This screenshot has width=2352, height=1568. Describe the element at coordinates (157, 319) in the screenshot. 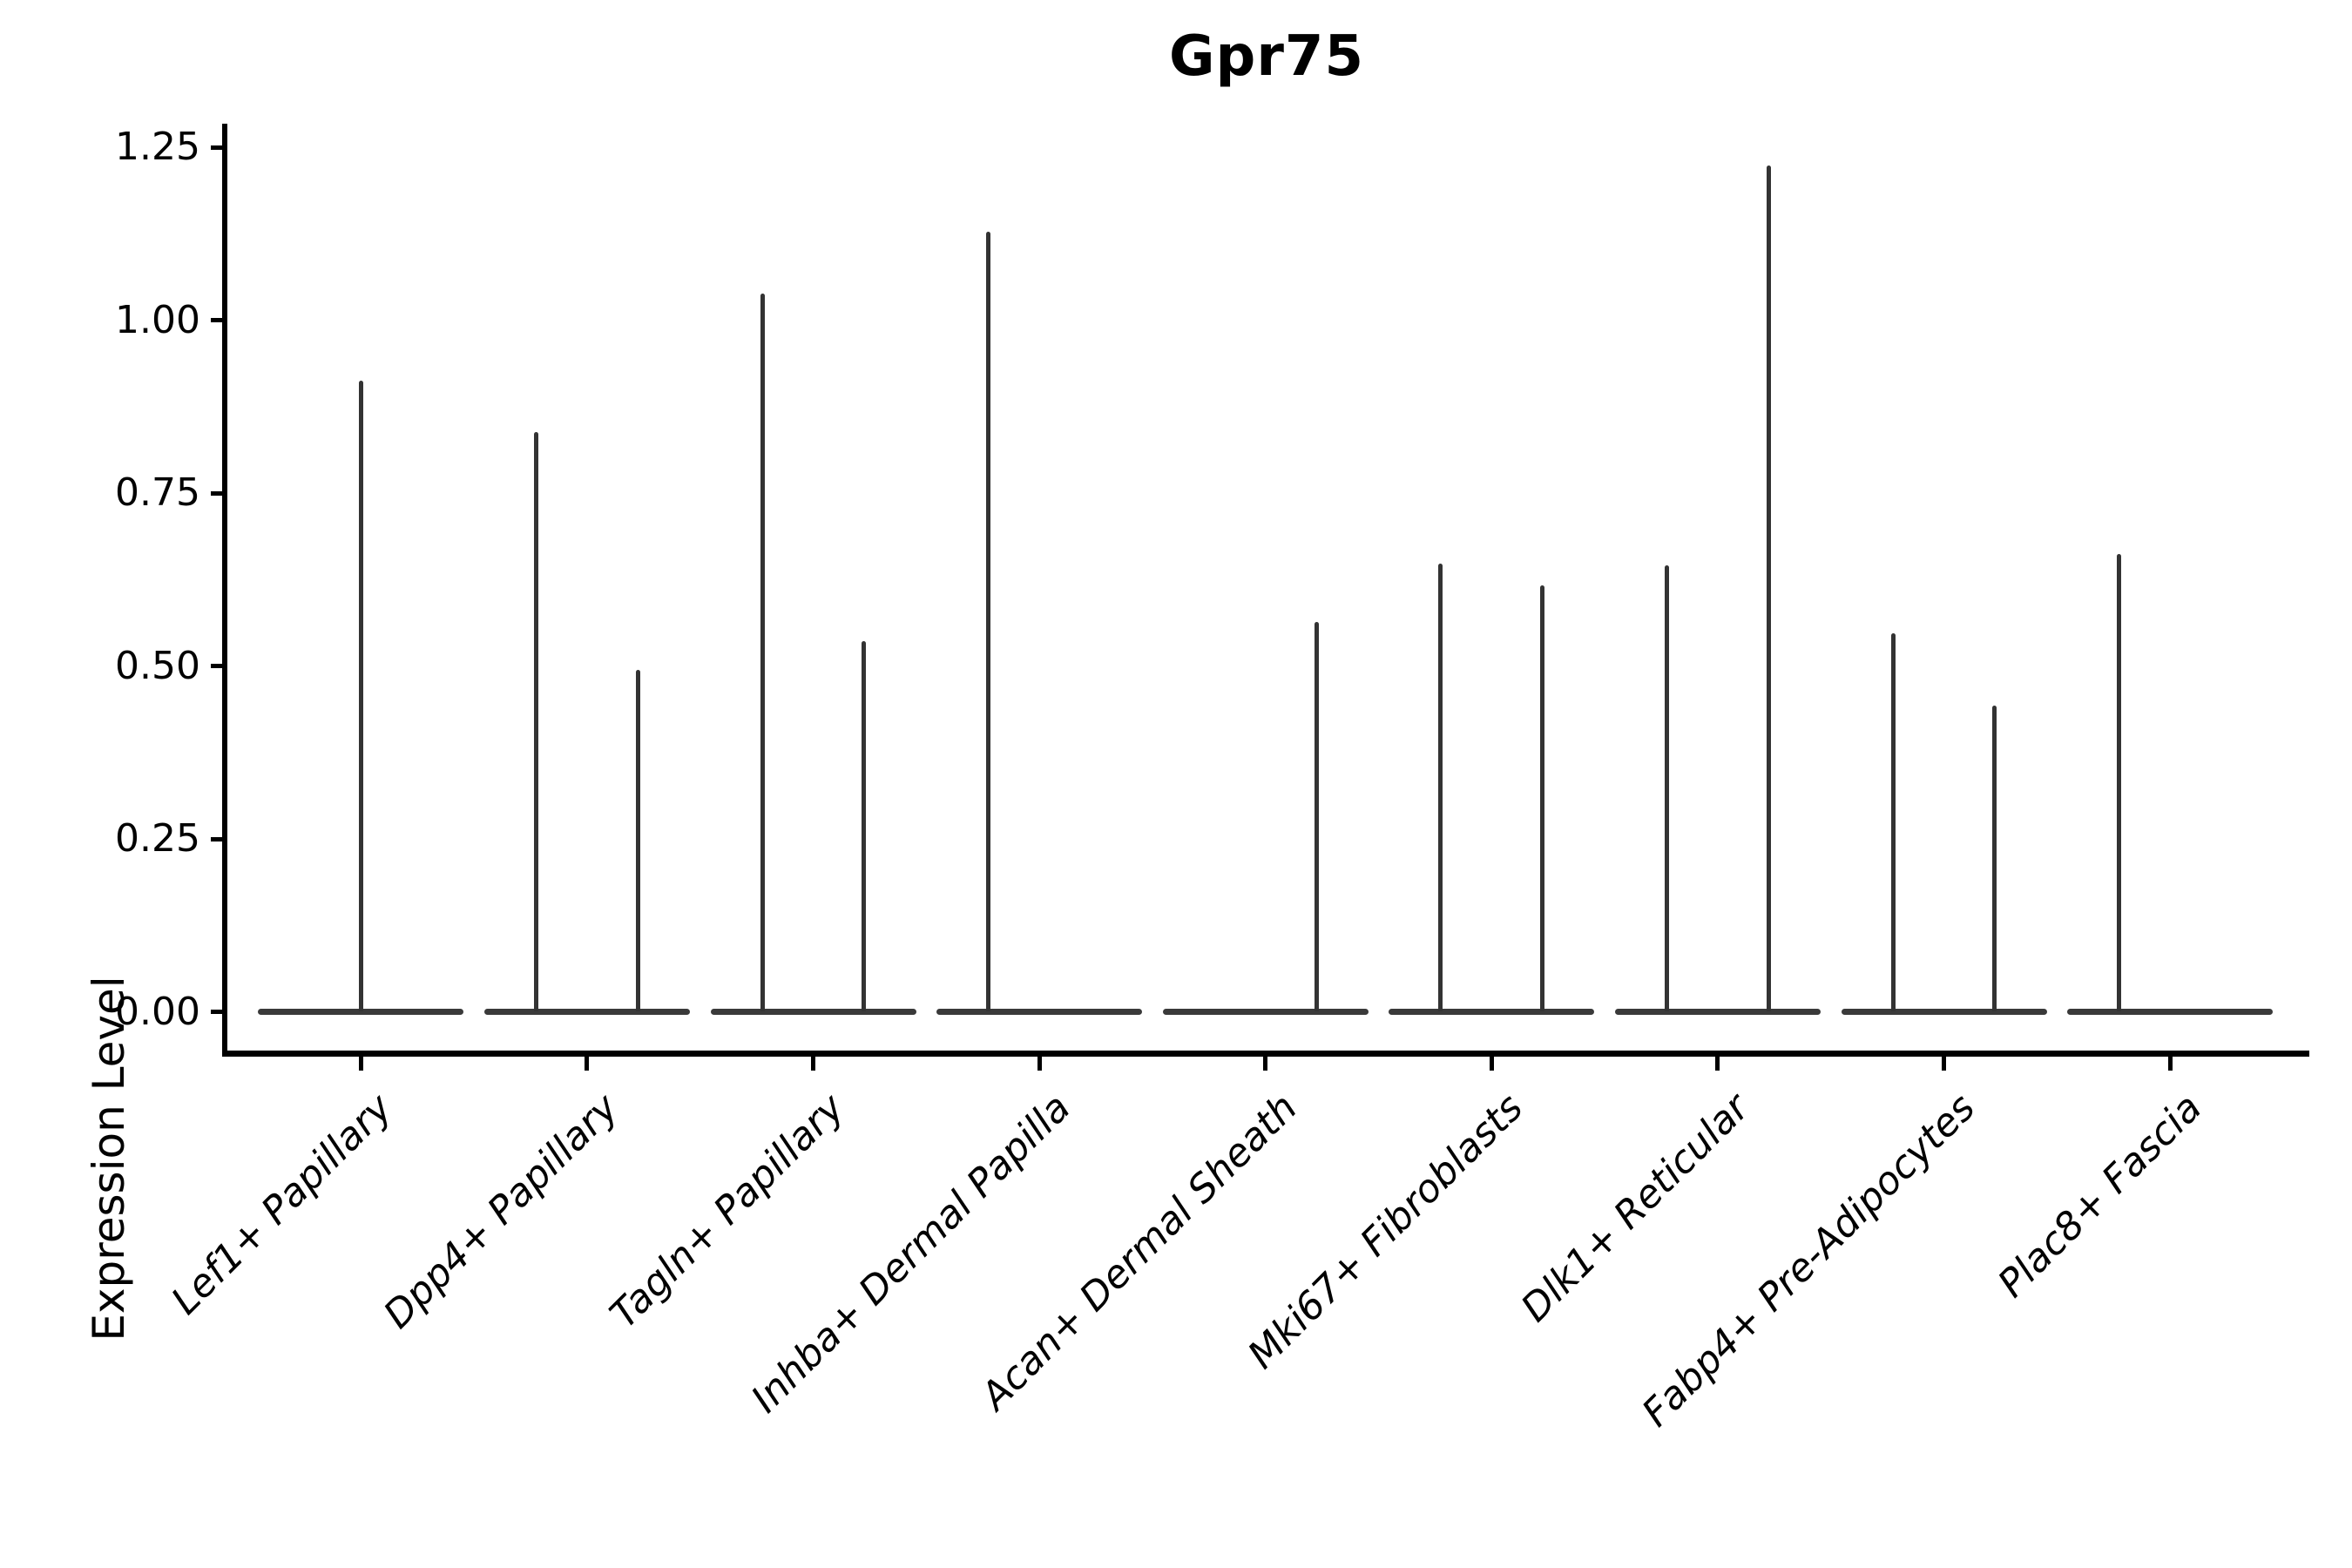

I see `y-tick-label: 1.00` at that location.